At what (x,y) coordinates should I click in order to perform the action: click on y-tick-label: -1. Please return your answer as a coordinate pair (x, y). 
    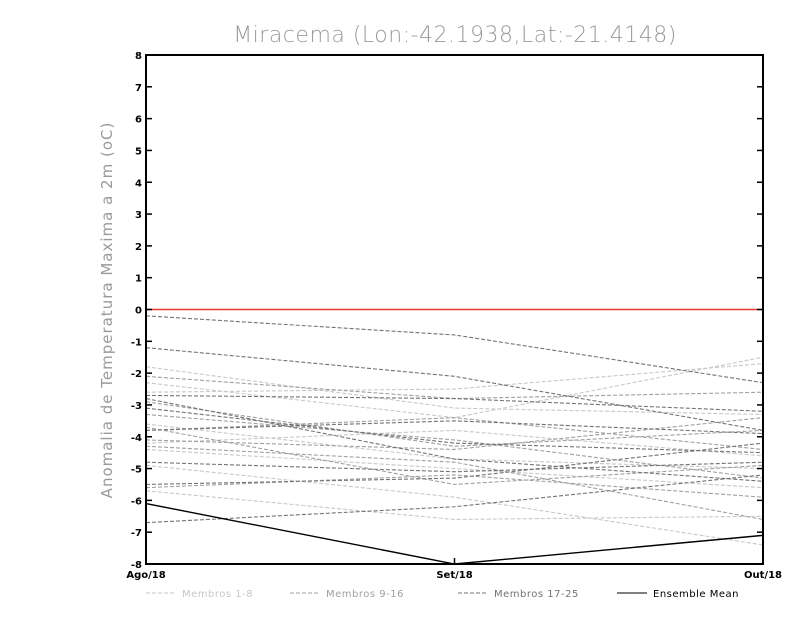
    Looking at the image, I should click on (136, 342).